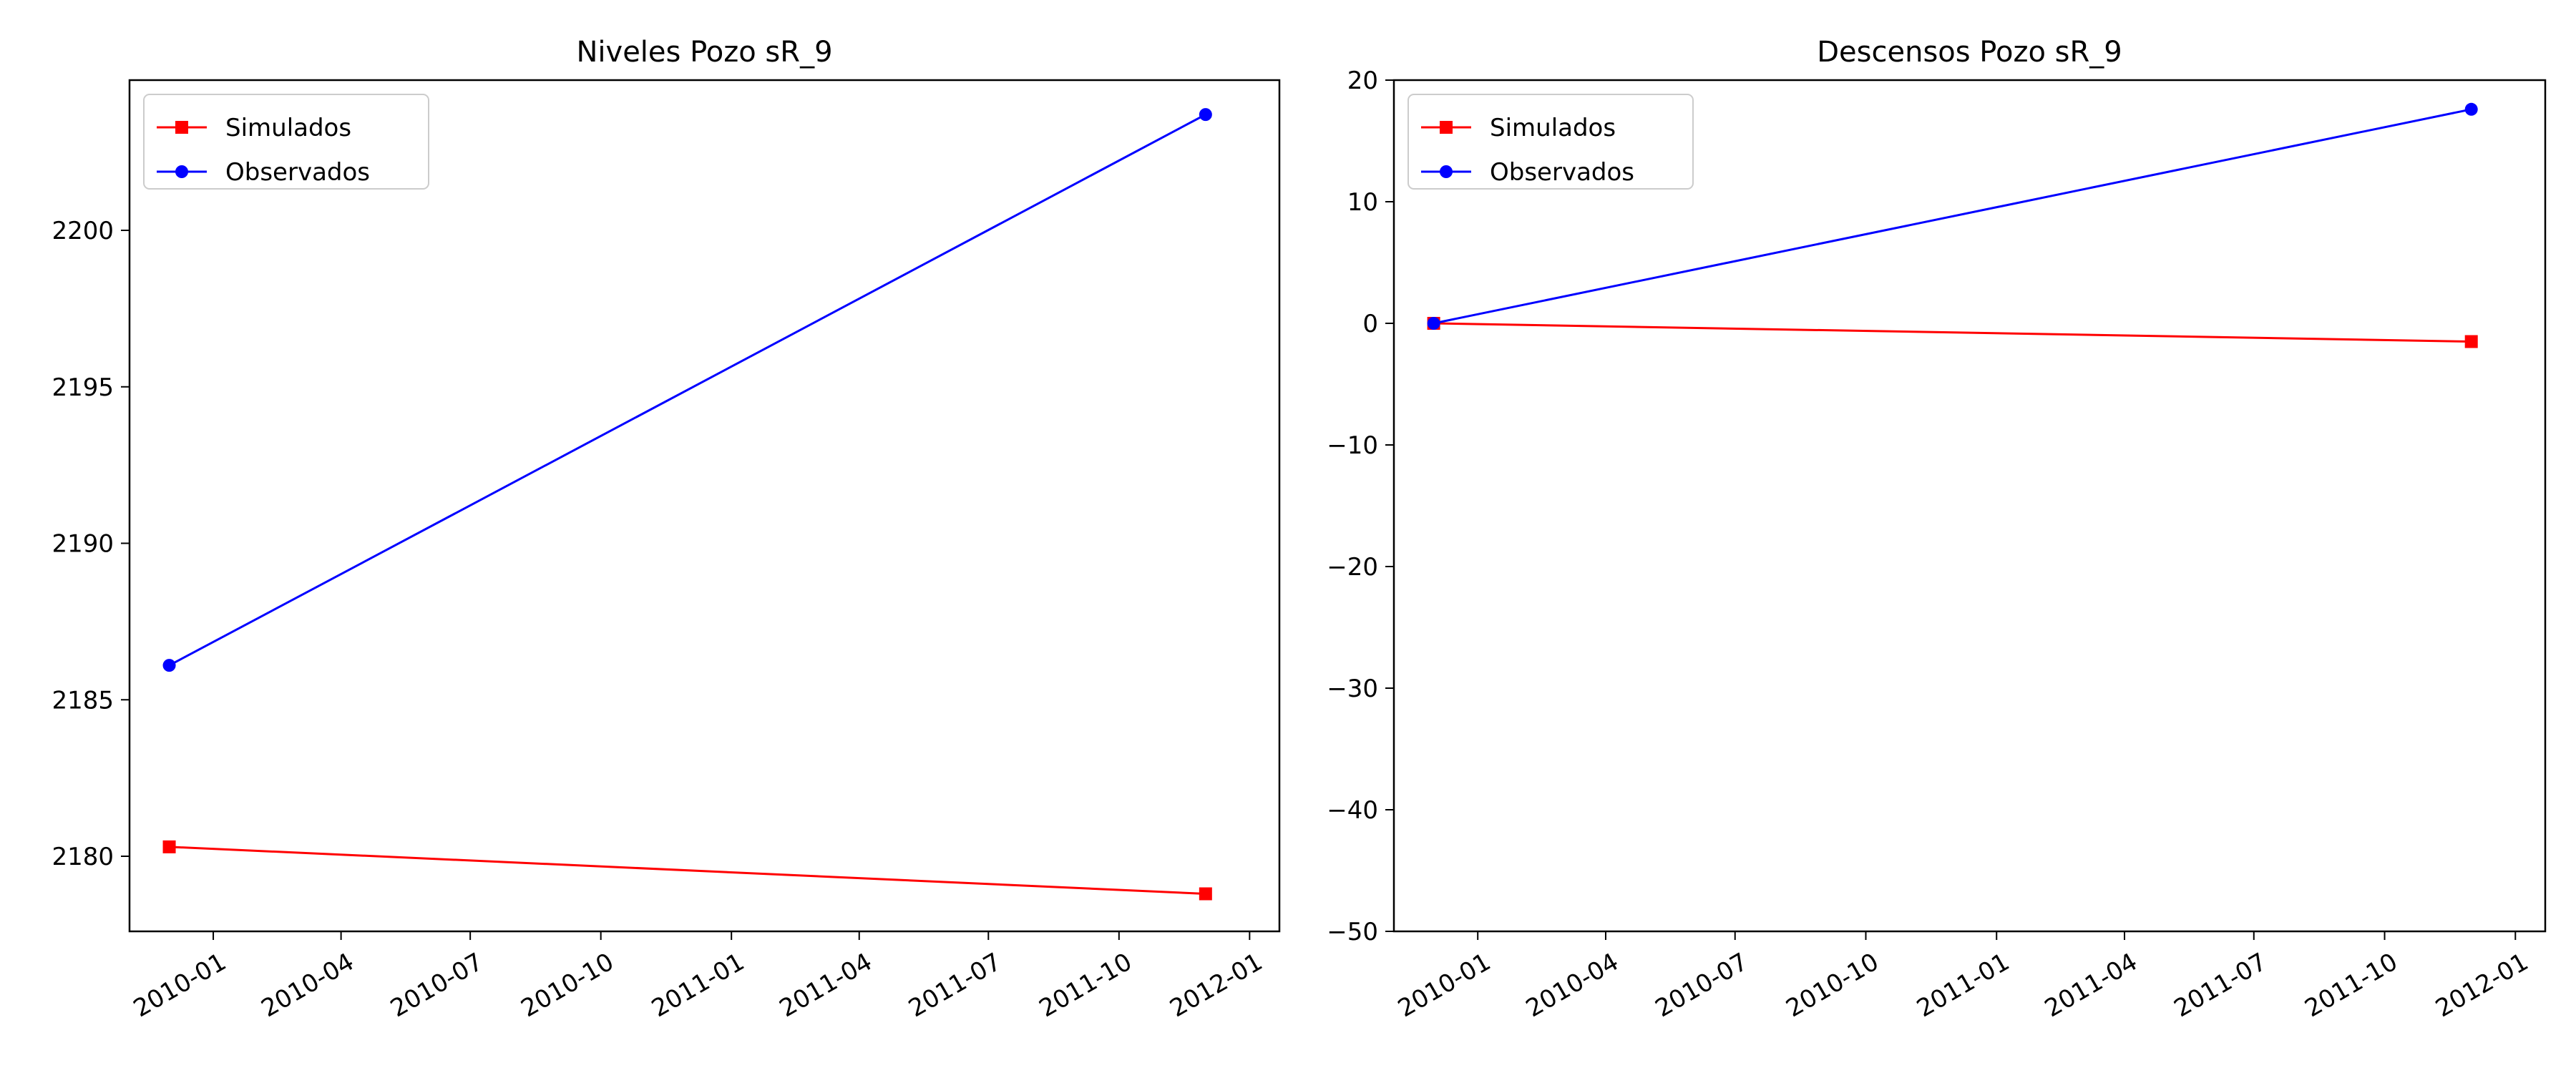 The width and height of the screenshot is (2576, 1073). Describe the element at coordinates (83, 700) in the screenshot. I see `y-tick-label: 2185` at that location.